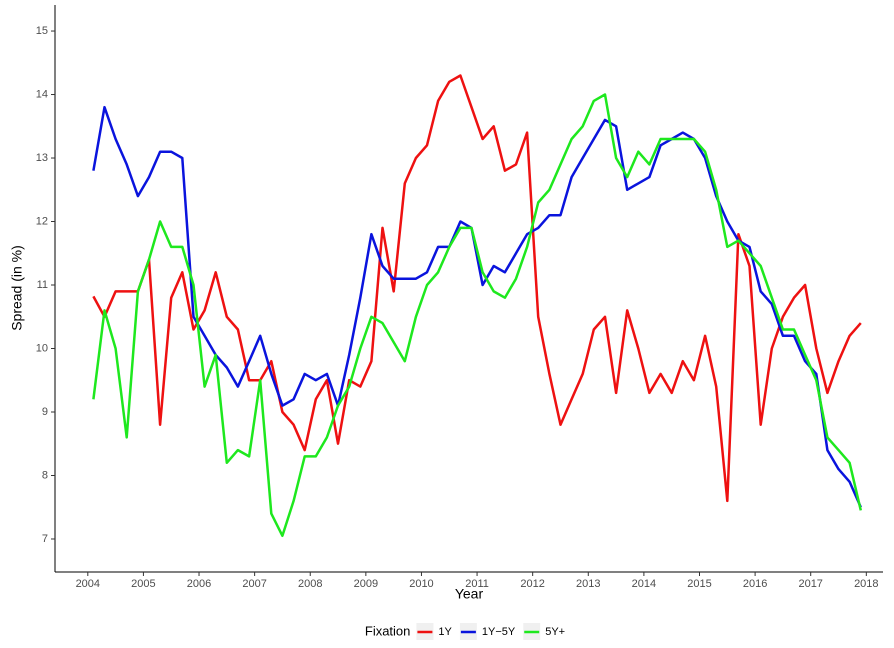 The width and height of the screenshot is (894, 648). I want to click on x-tick-label: 2004, so click(88, 584).